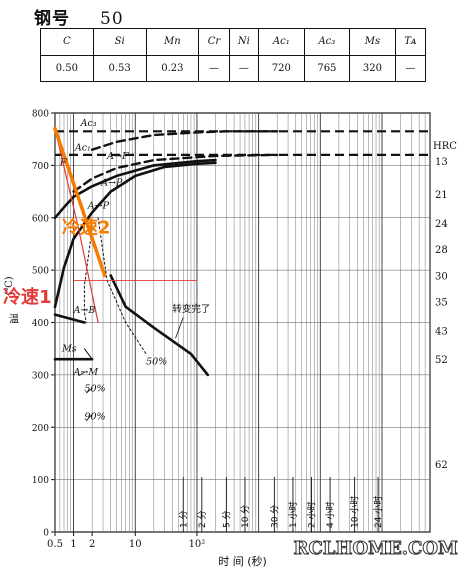 This screenshot has height=572, width=467. I want to click on time-mark-label: 1 分, so click(183, 519).